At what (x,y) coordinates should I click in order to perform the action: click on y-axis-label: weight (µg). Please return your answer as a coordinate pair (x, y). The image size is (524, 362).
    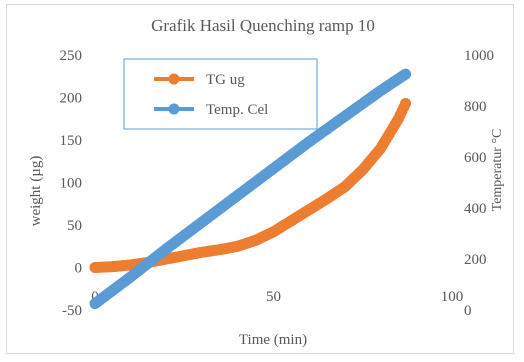
    Looking at the image, I should click on (36, 191).